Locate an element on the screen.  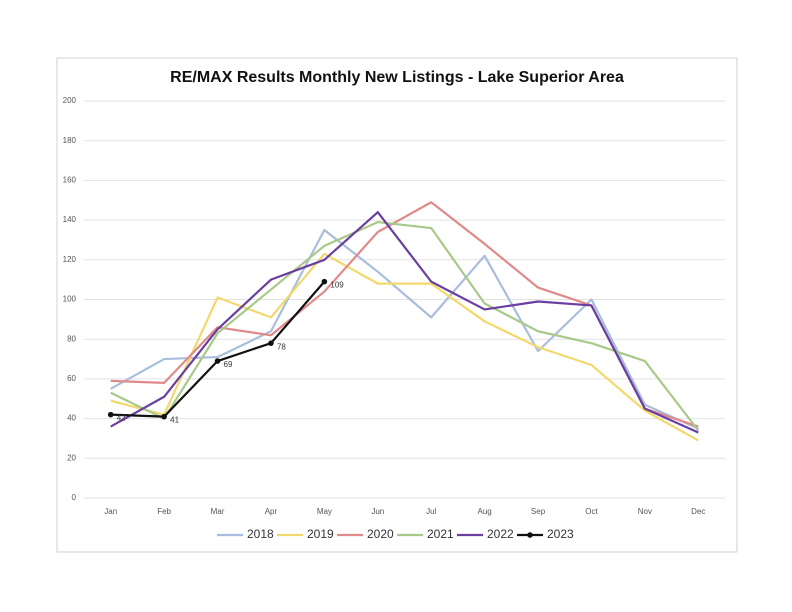
y-tick-label: 40 is located at coordinates (71, 418).